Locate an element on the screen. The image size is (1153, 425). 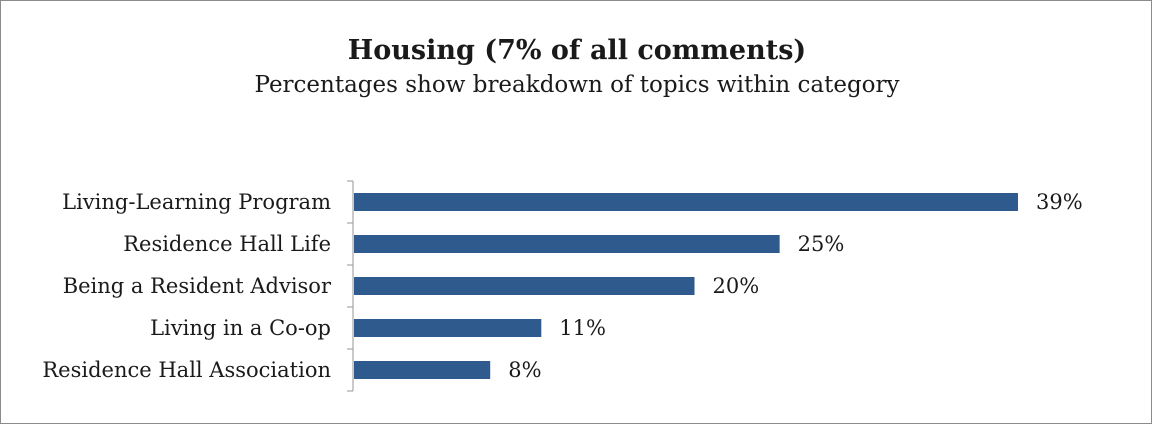
chart-title: Housing (7% of all comments) is located at coordinates (577, 50).